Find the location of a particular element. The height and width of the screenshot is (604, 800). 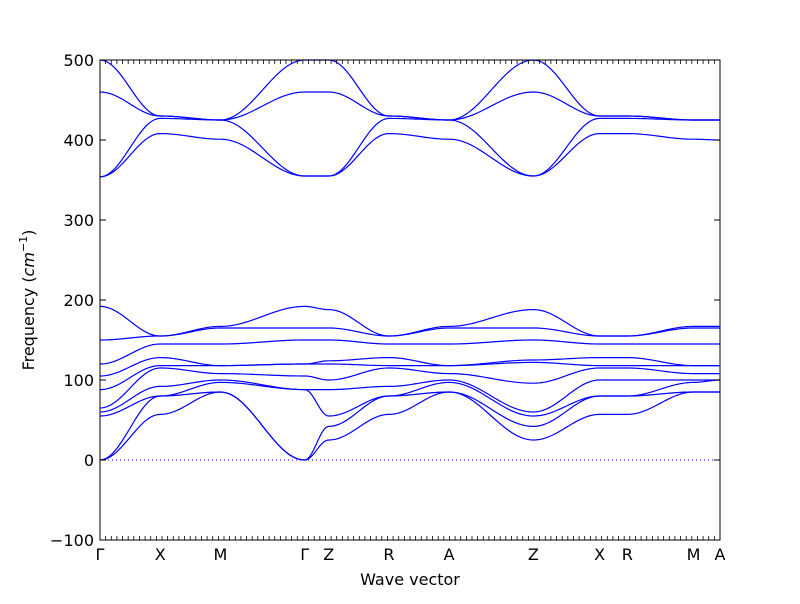

y-tick-label: 200 is located at coordinates (78, 300).